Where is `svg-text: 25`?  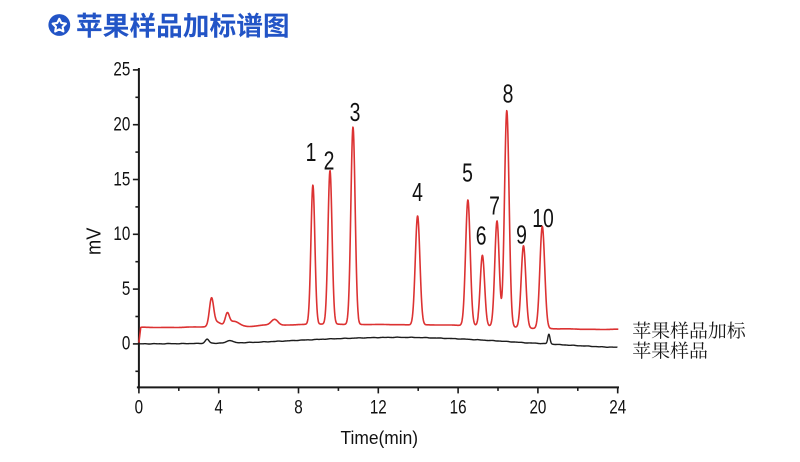 svg-text: 25 is located at coordinates (121, 69).